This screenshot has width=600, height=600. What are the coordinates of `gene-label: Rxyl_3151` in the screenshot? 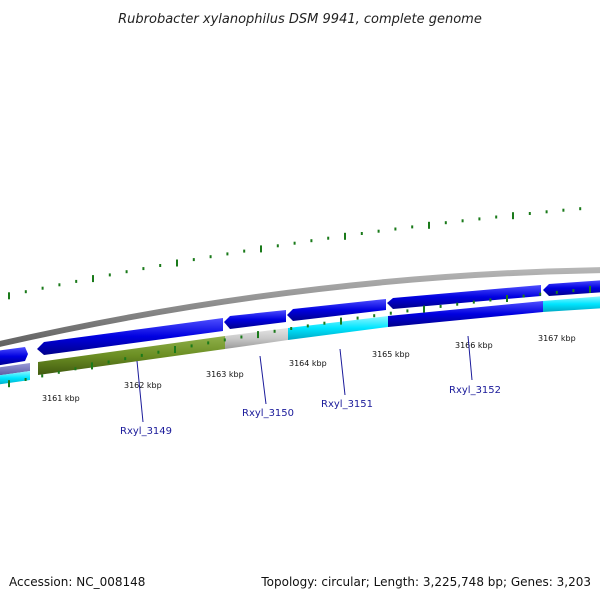 It's located at (347, 404).